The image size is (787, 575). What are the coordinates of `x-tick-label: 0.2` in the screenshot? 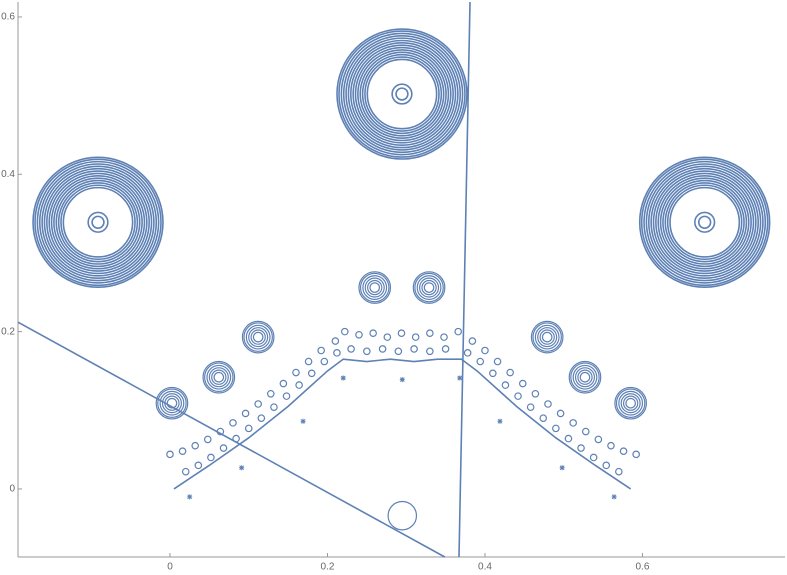 It's located at (328, 567).